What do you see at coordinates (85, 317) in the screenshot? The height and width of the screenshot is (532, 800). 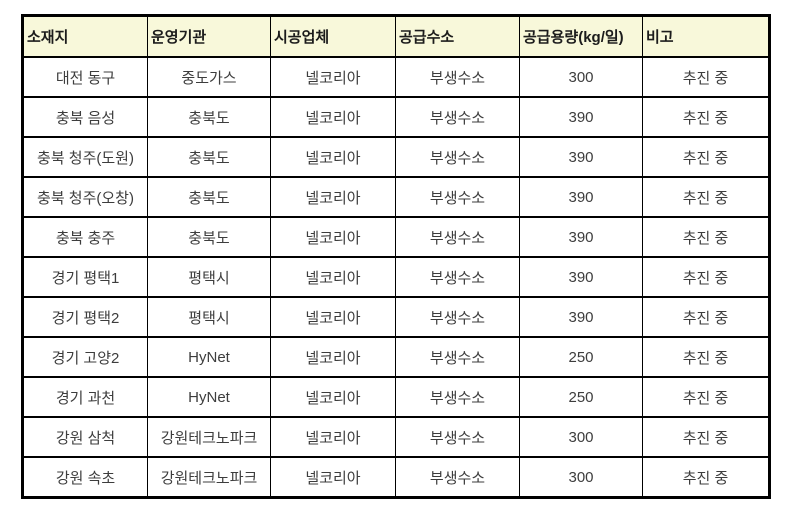 I see `table-cell-location: 경기 평택2` at bounding box center [85, 317].